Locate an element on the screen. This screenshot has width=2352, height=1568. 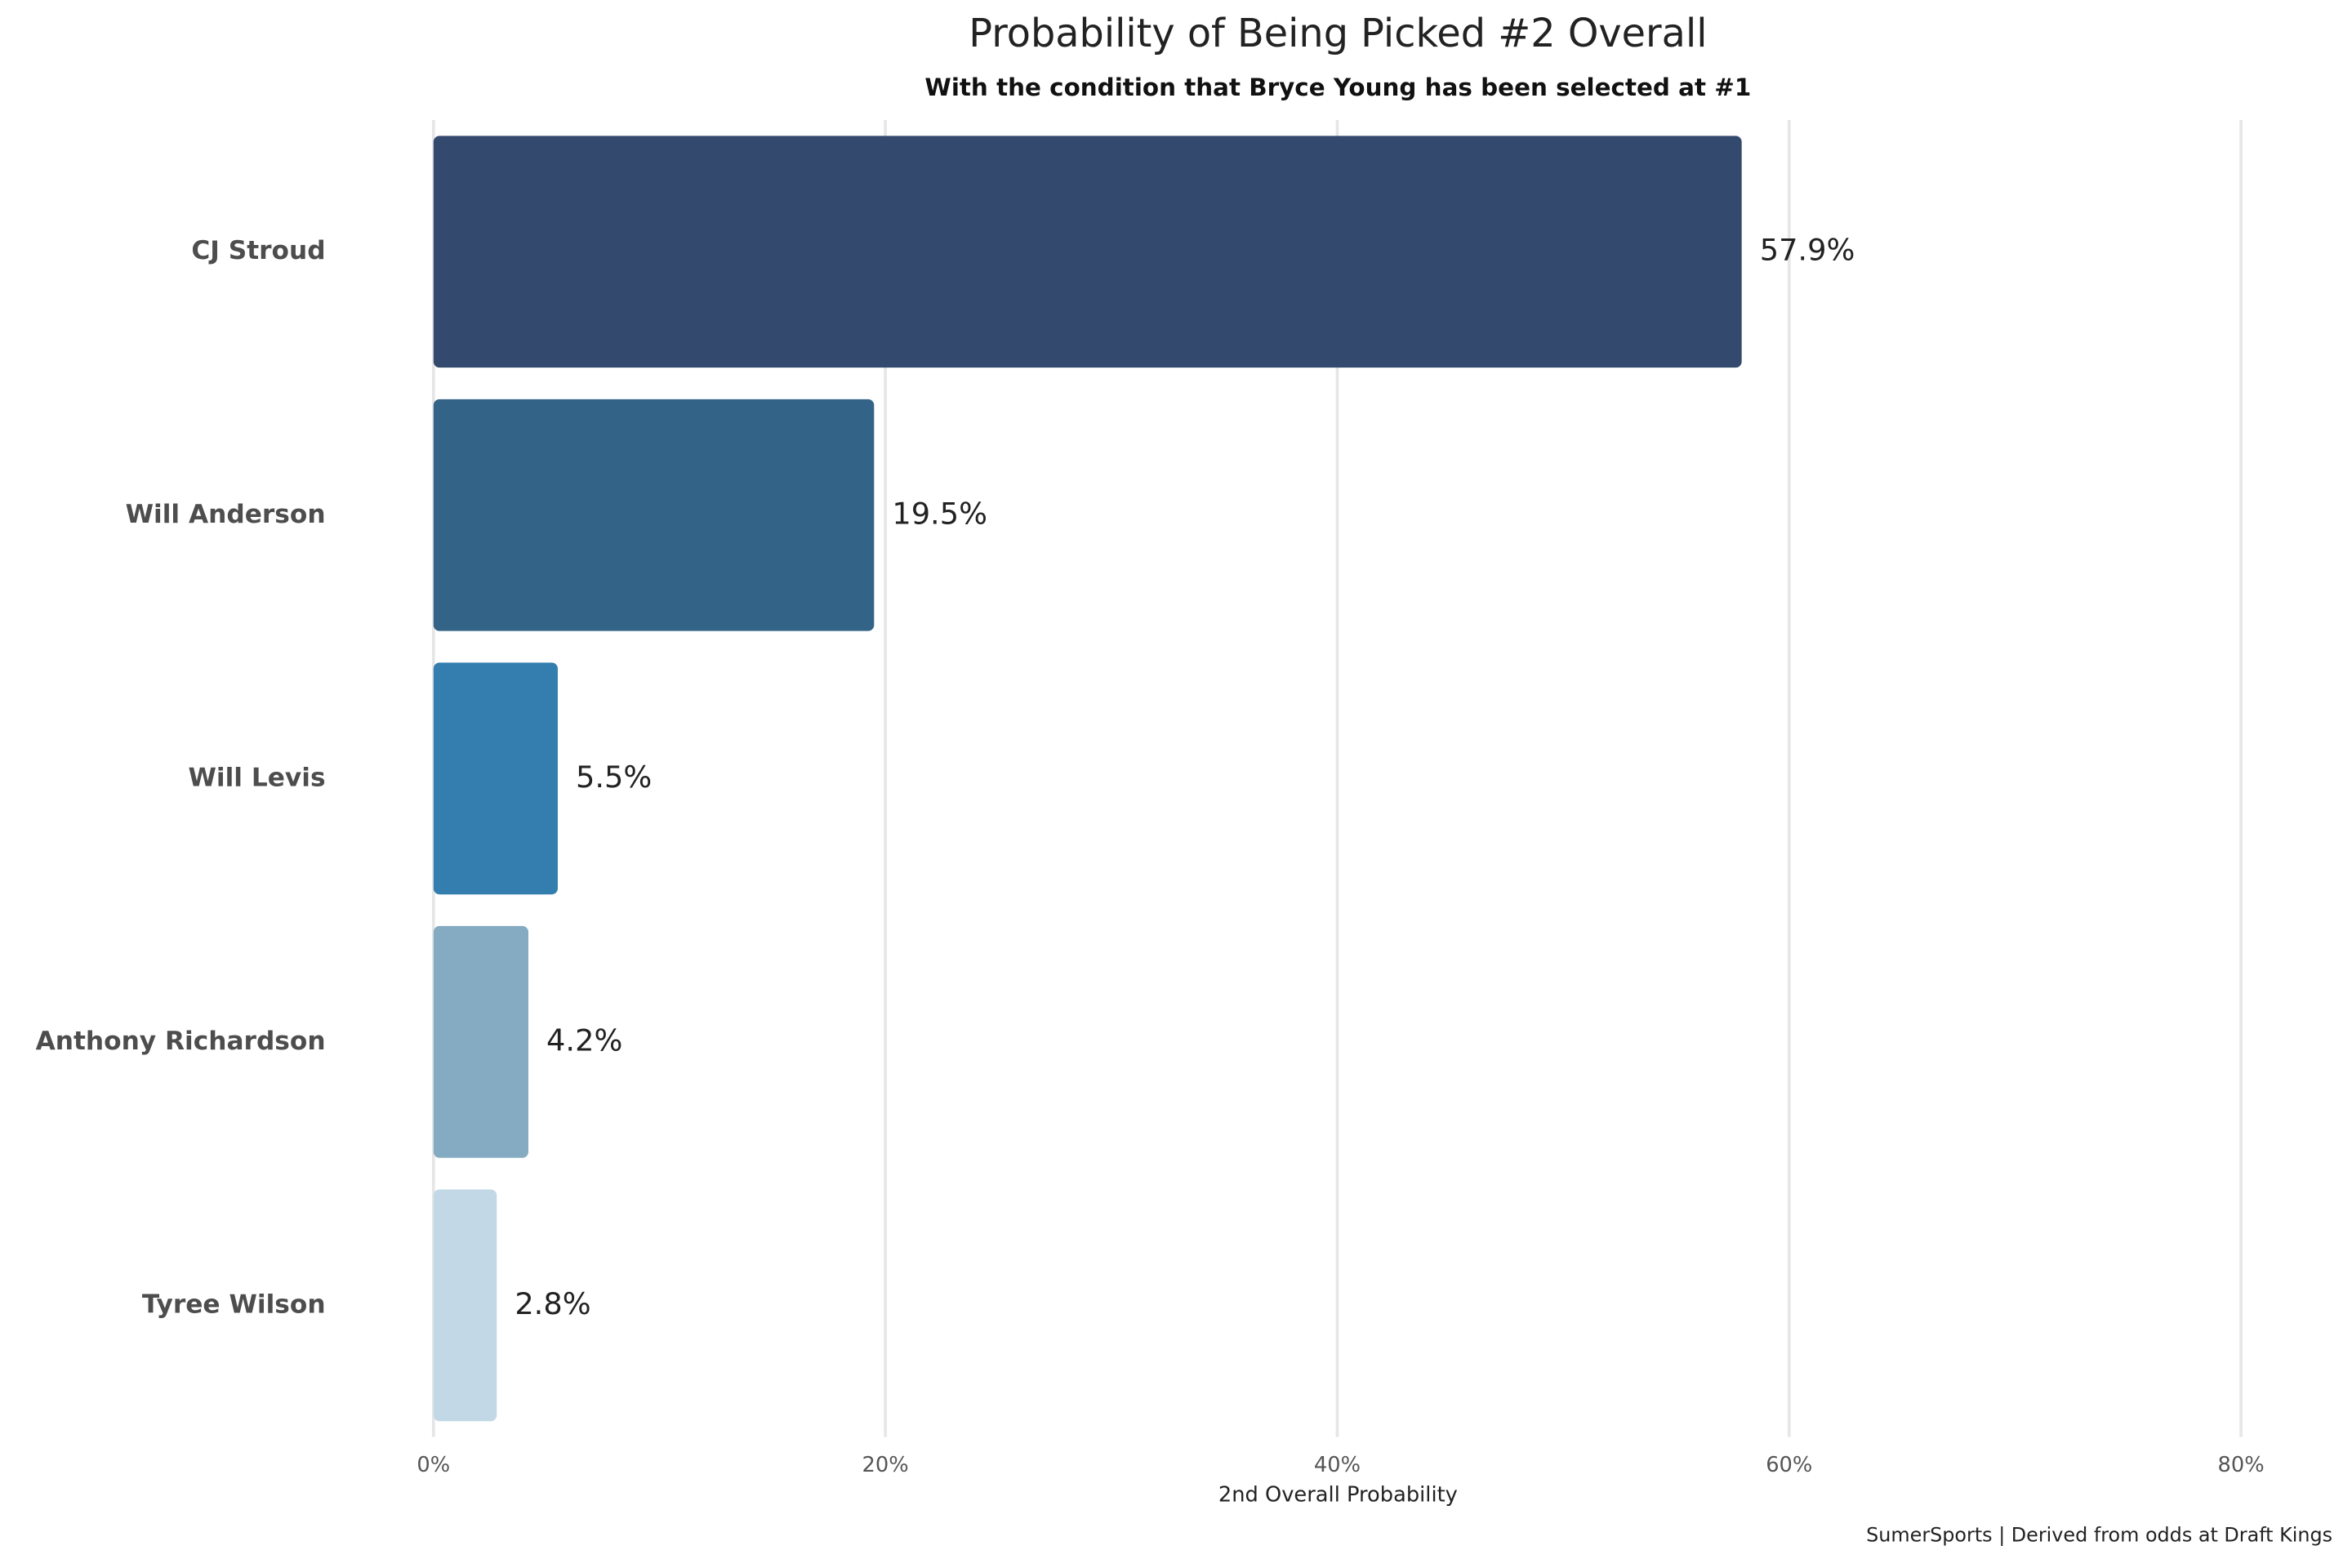
chart-title: Probability of Being Picked #2 Overall is located at coordinates (1338, 33).